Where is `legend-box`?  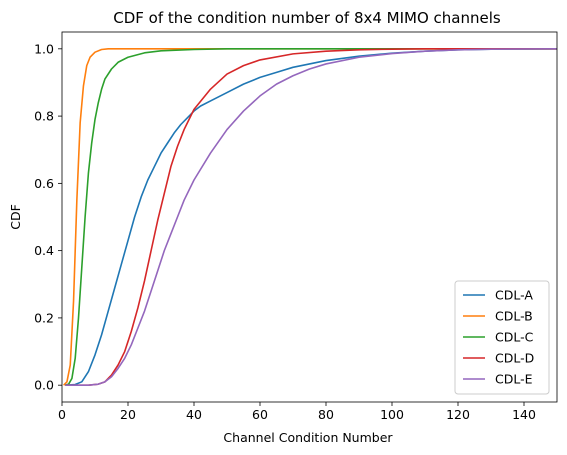
legend-box is located at coordinates (502, 337).